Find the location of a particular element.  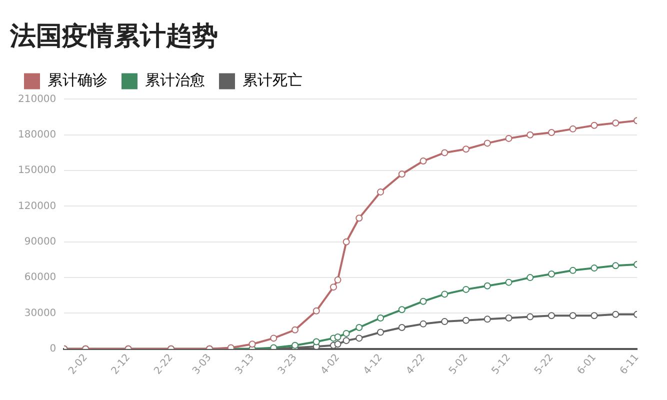

legend-label: 累计确诊 is located at coordinates (78, 80).